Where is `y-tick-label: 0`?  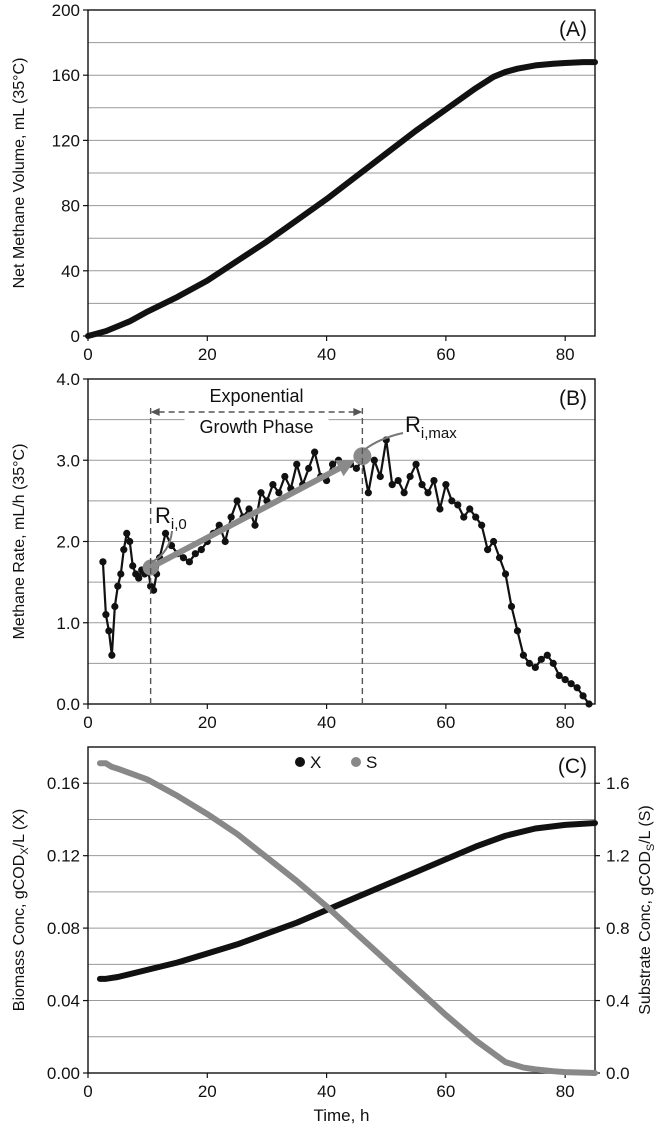 y-tick-label: 0 is located at coordinates (75, 336).